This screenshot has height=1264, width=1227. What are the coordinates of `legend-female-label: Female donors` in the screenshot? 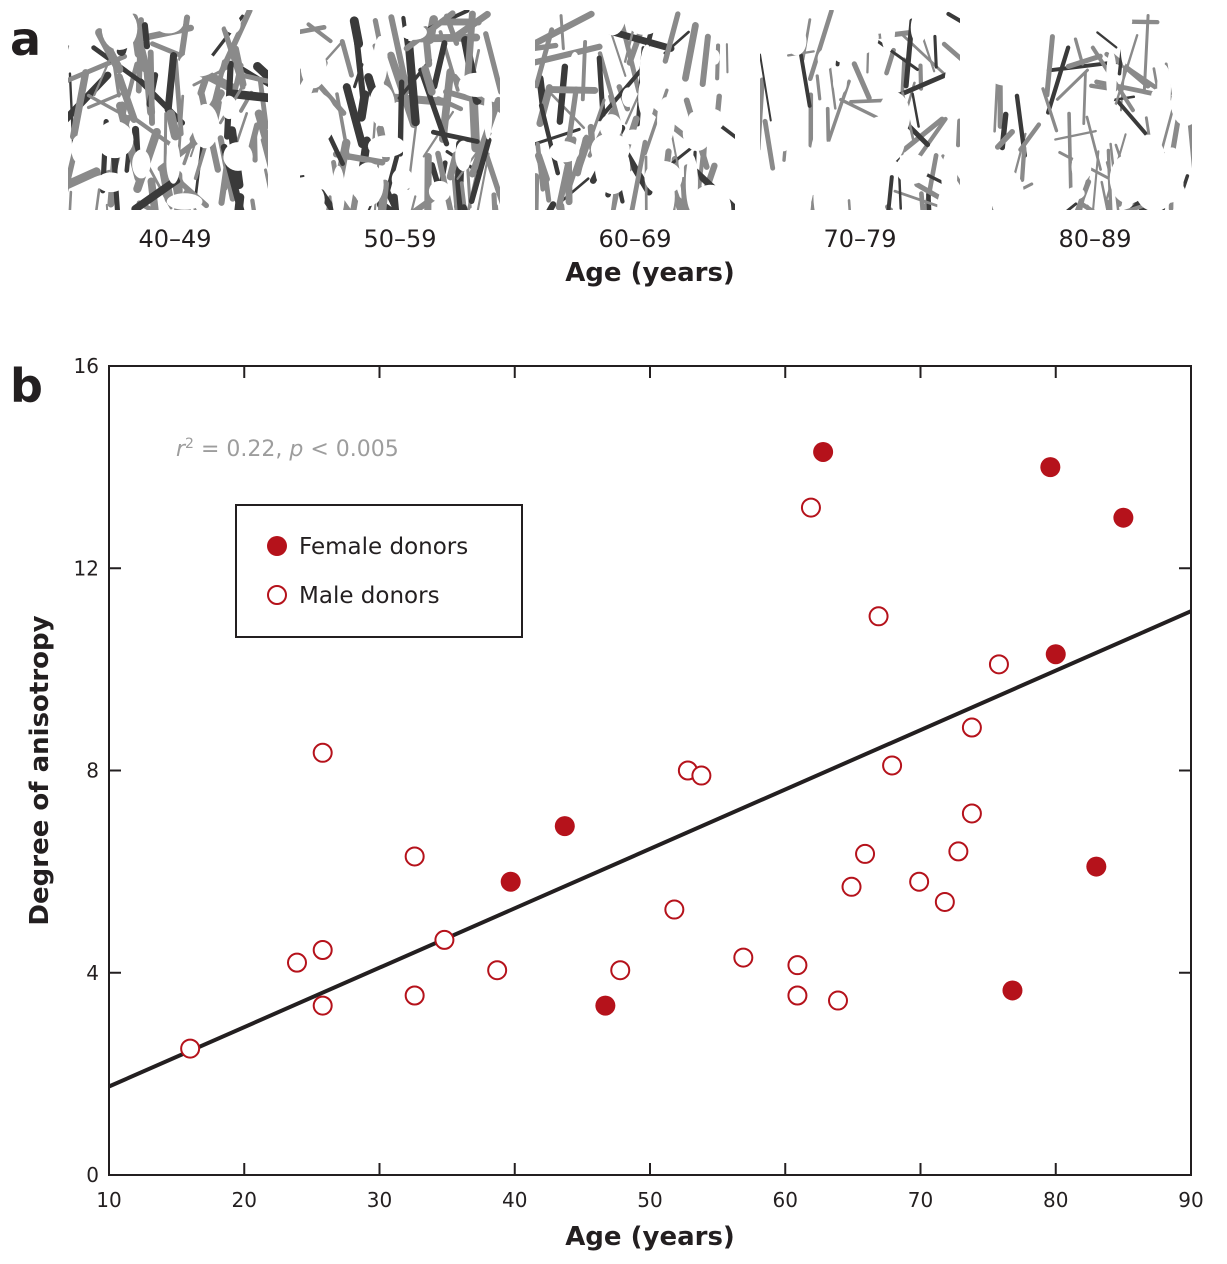 It's located at (383, 547).